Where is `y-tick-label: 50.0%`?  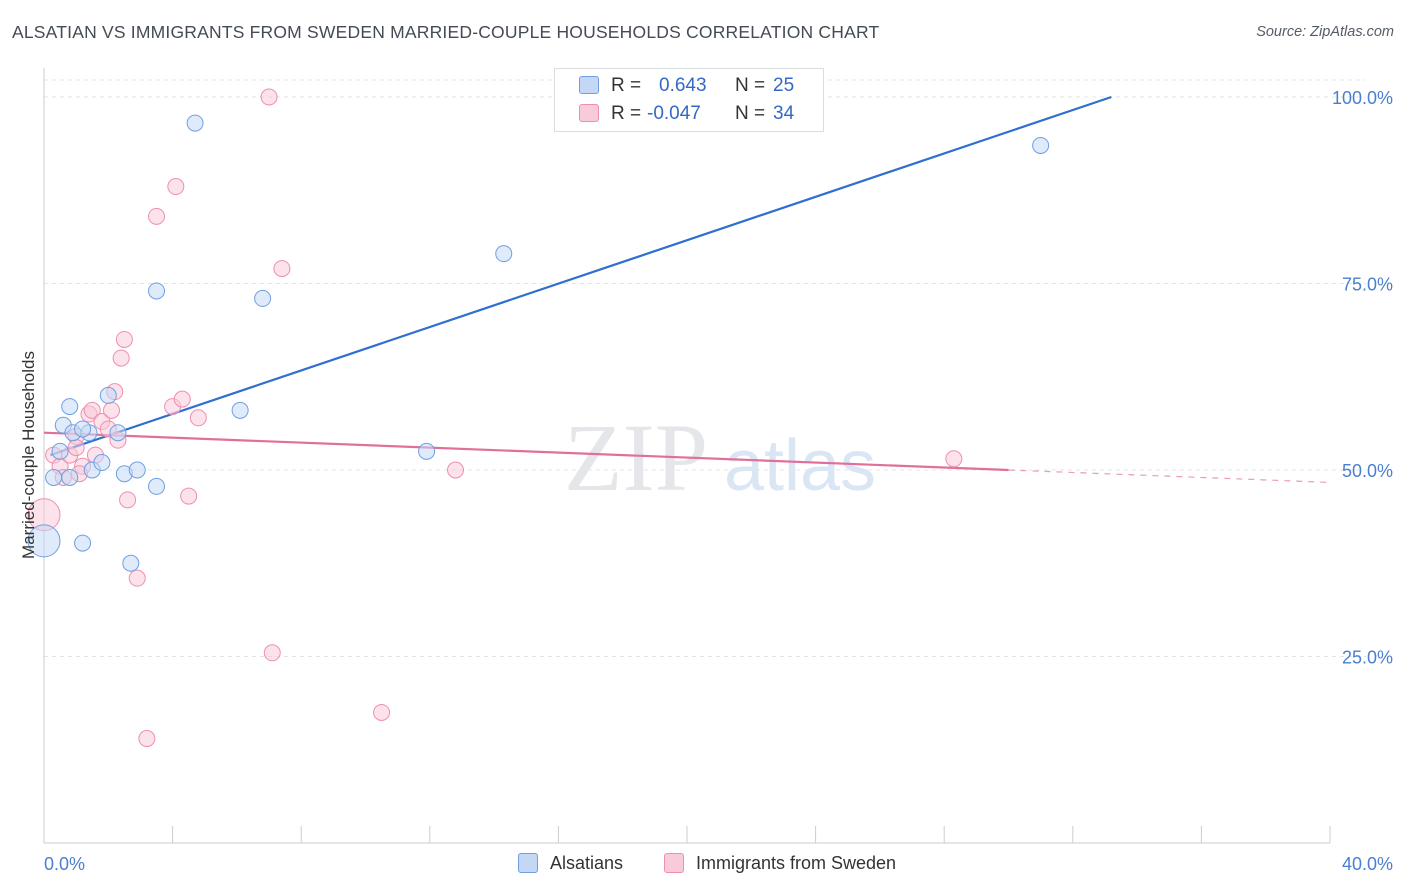 y-tick-label: 50.0% is located at coordinates (1367, 471).